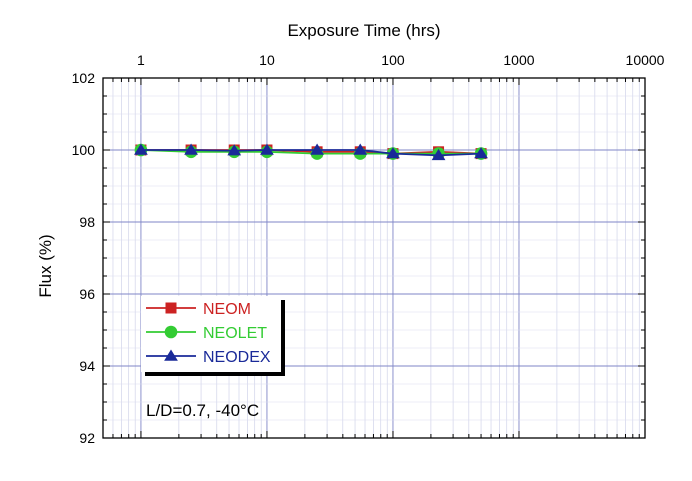  I want to click on square-marker, so click(171, 308).